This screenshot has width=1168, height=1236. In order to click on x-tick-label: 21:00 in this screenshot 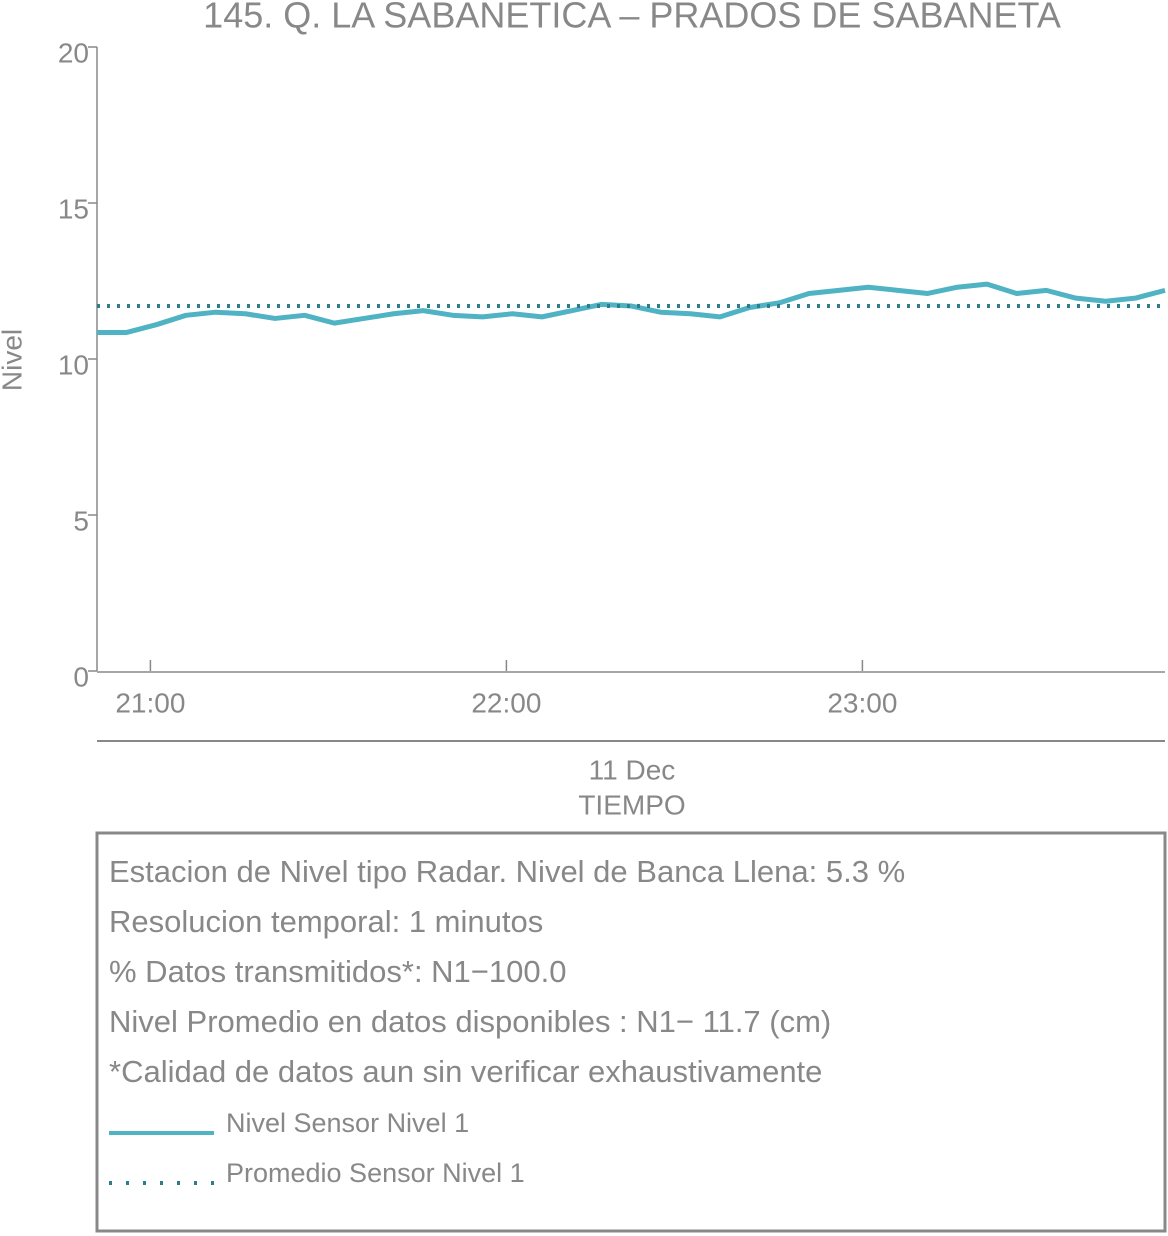, I will do `click(150, 702)`.